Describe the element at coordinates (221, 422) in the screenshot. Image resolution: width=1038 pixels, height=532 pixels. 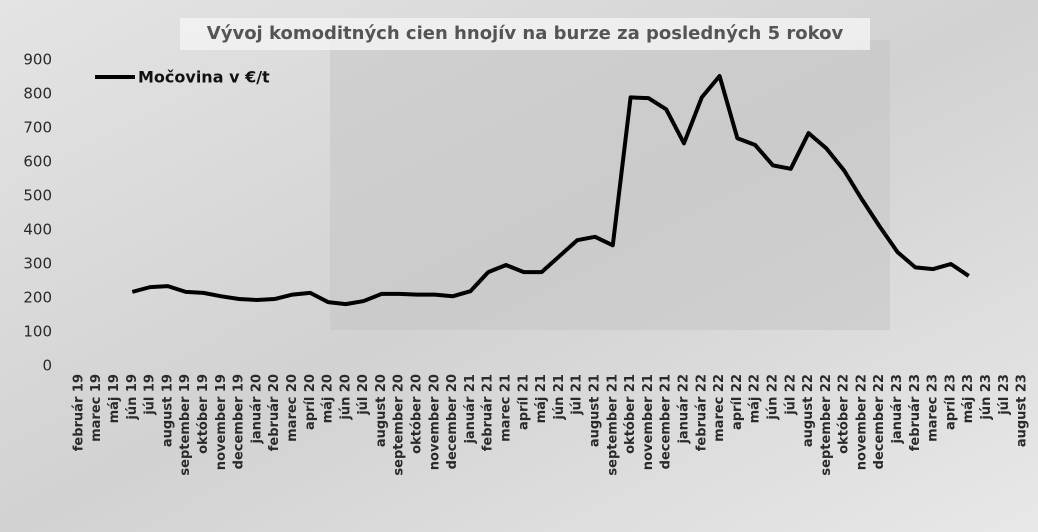
I see `x-tick-label: november 19` at that location.